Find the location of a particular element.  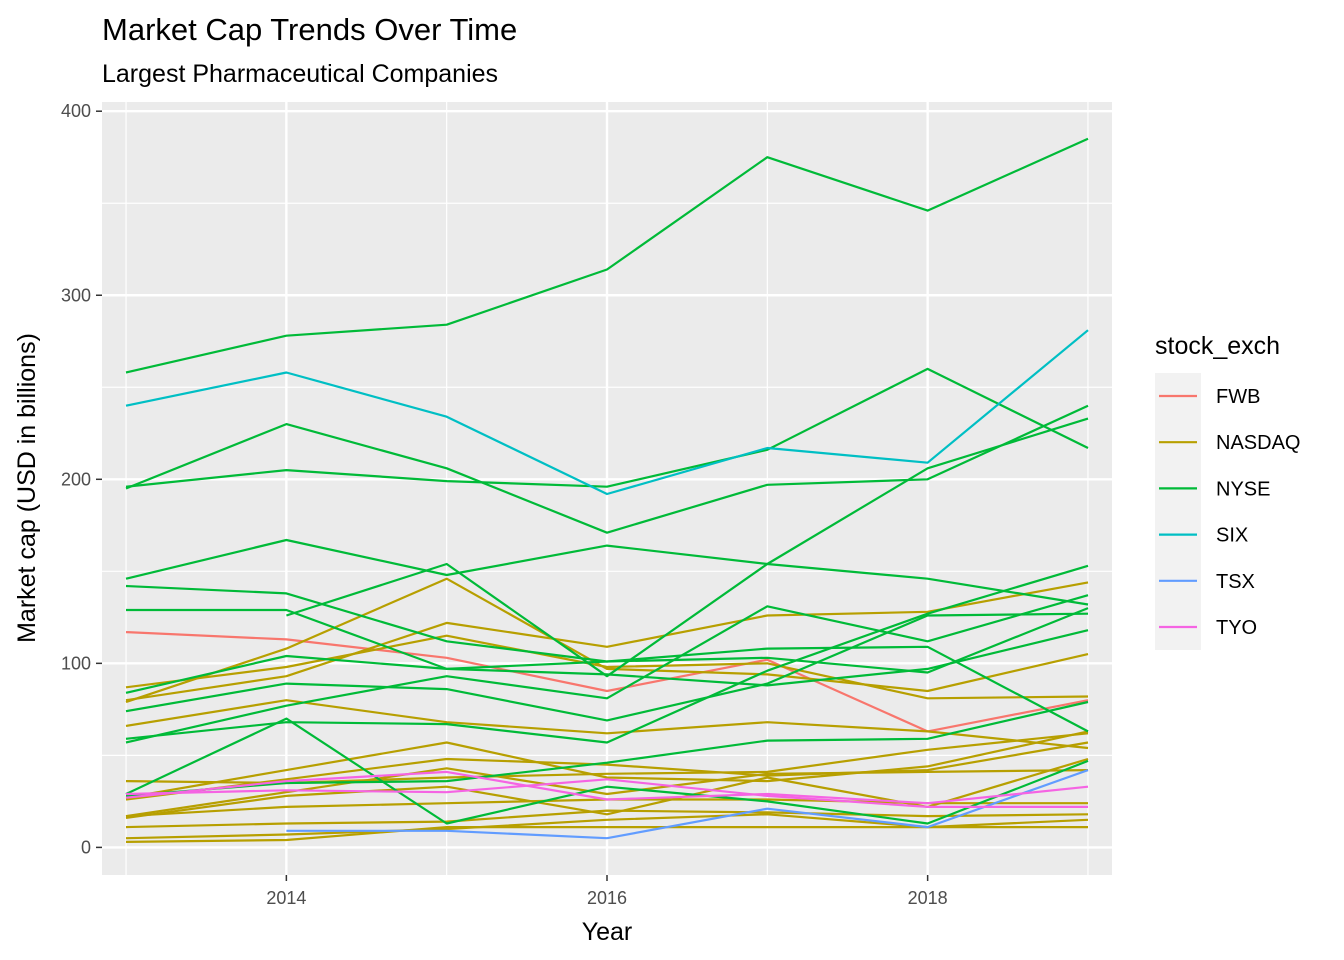

y-axis: 0 100 200 300 400 is located at coordinates (81, 479).